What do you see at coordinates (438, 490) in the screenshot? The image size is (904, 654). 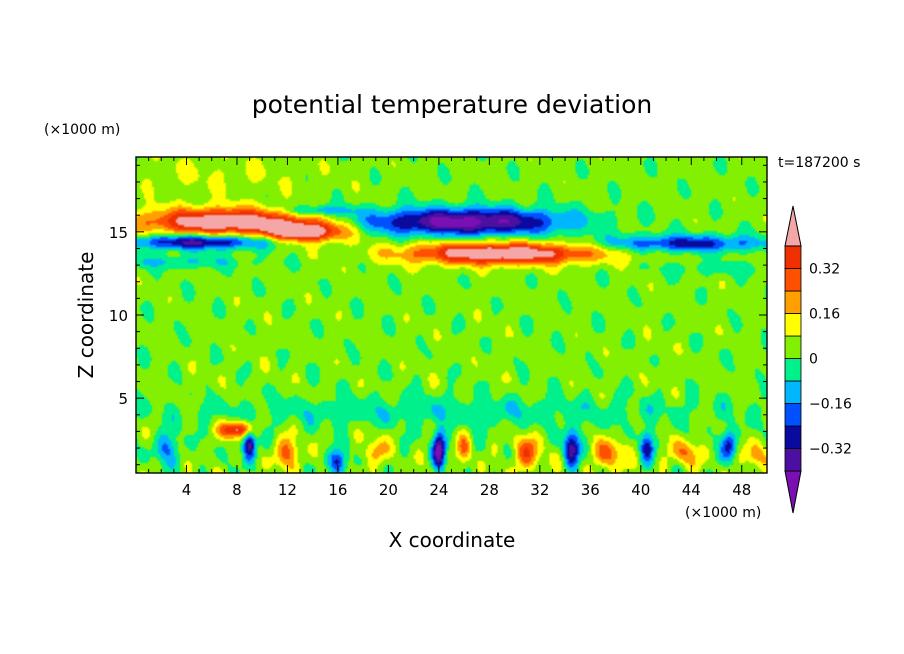 I see `x-tick-label: 24` at bounding box center [438, 490].